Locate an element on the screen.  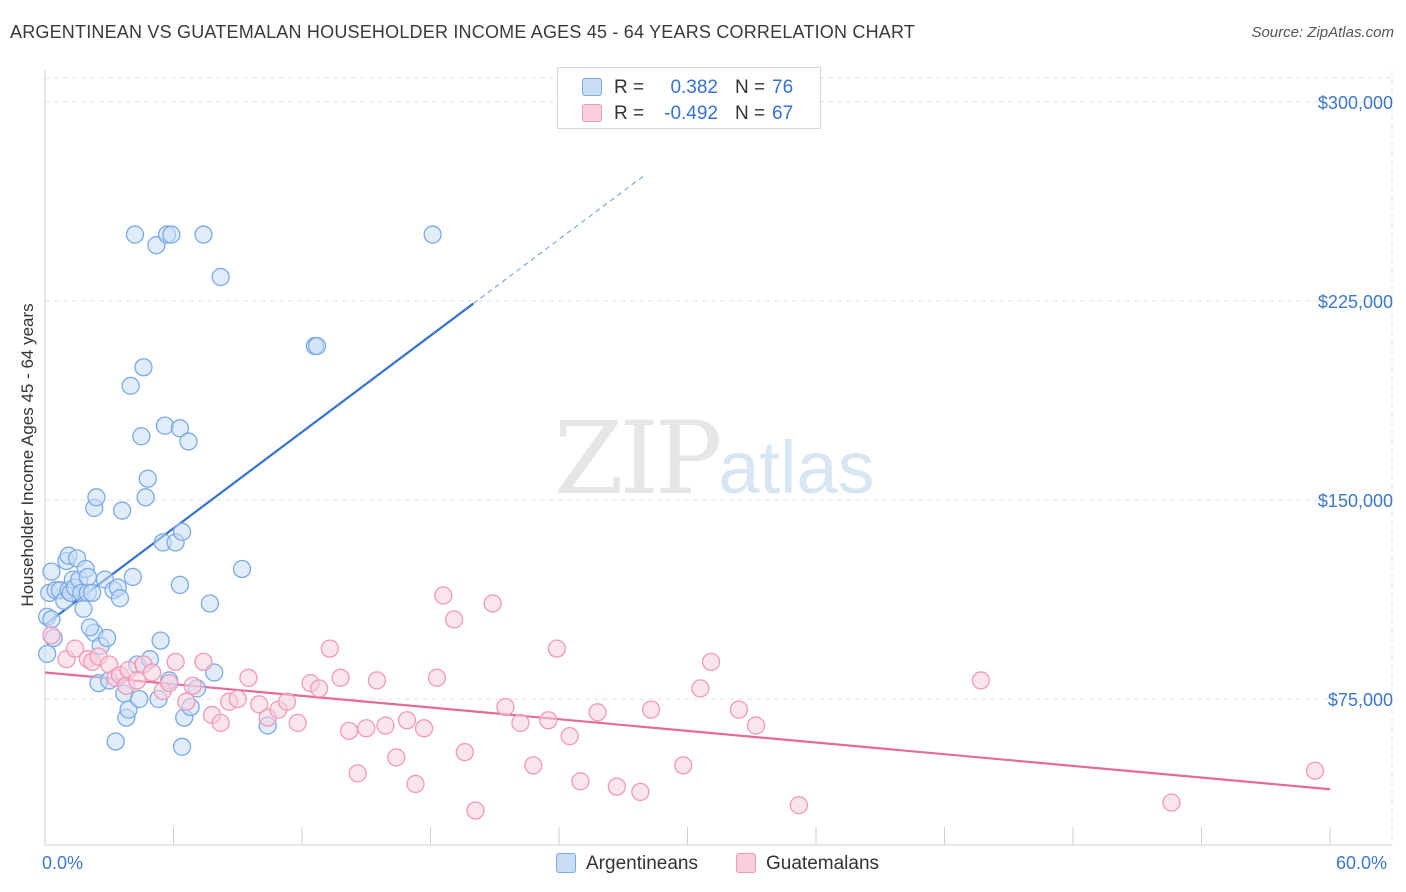
legend-row-guatemalans: R = -0.492 N = 67 is located at coordinates (689, 114).